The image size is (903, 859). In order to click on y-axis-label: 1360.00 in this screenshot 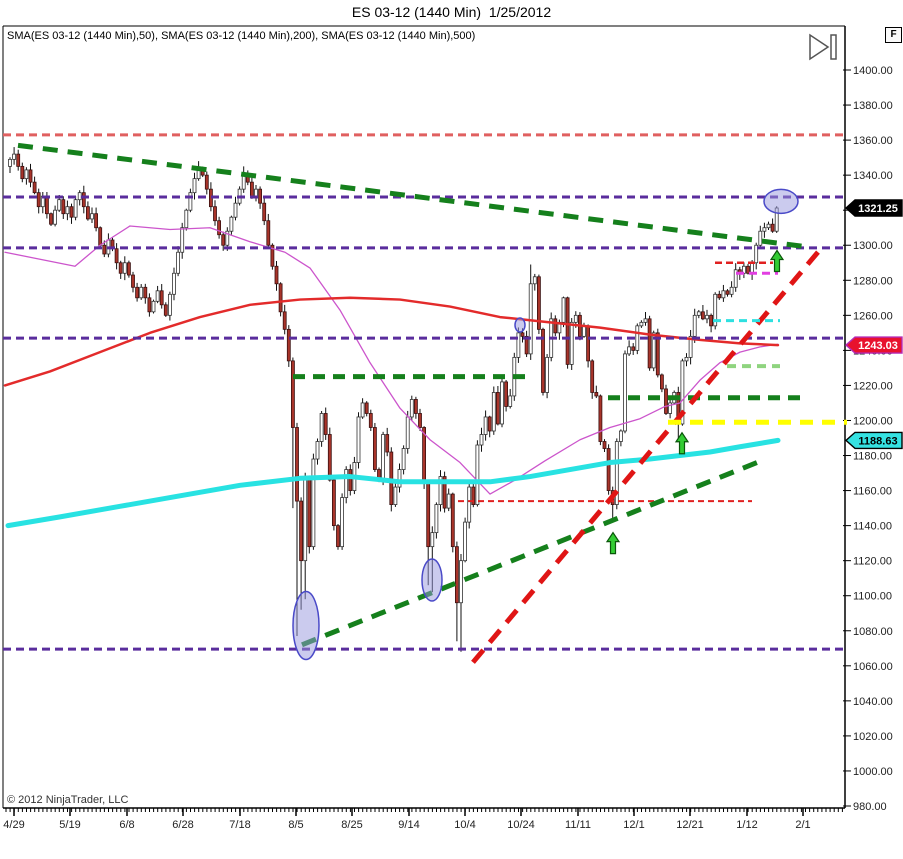, I will do `click(873, 141)`.